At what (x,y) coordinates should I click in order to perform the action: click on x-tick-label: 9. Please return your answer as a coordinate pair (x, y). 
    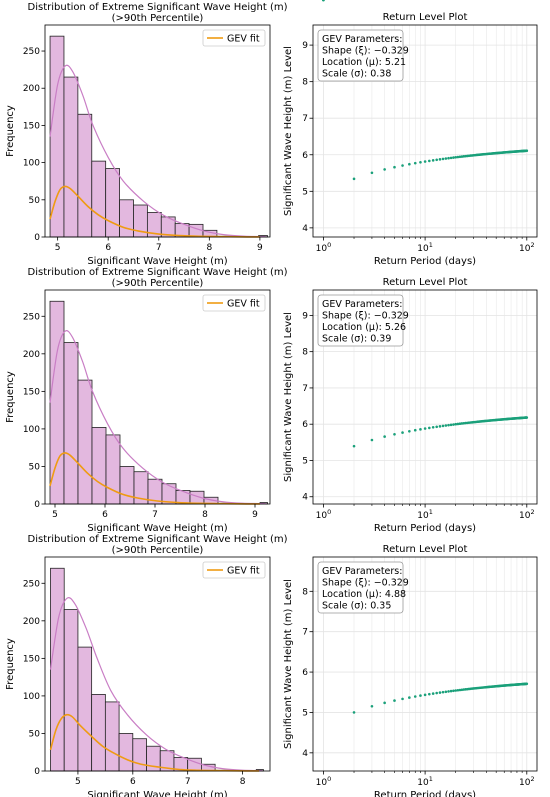
    Looking at the image, I should click on (255, 515).